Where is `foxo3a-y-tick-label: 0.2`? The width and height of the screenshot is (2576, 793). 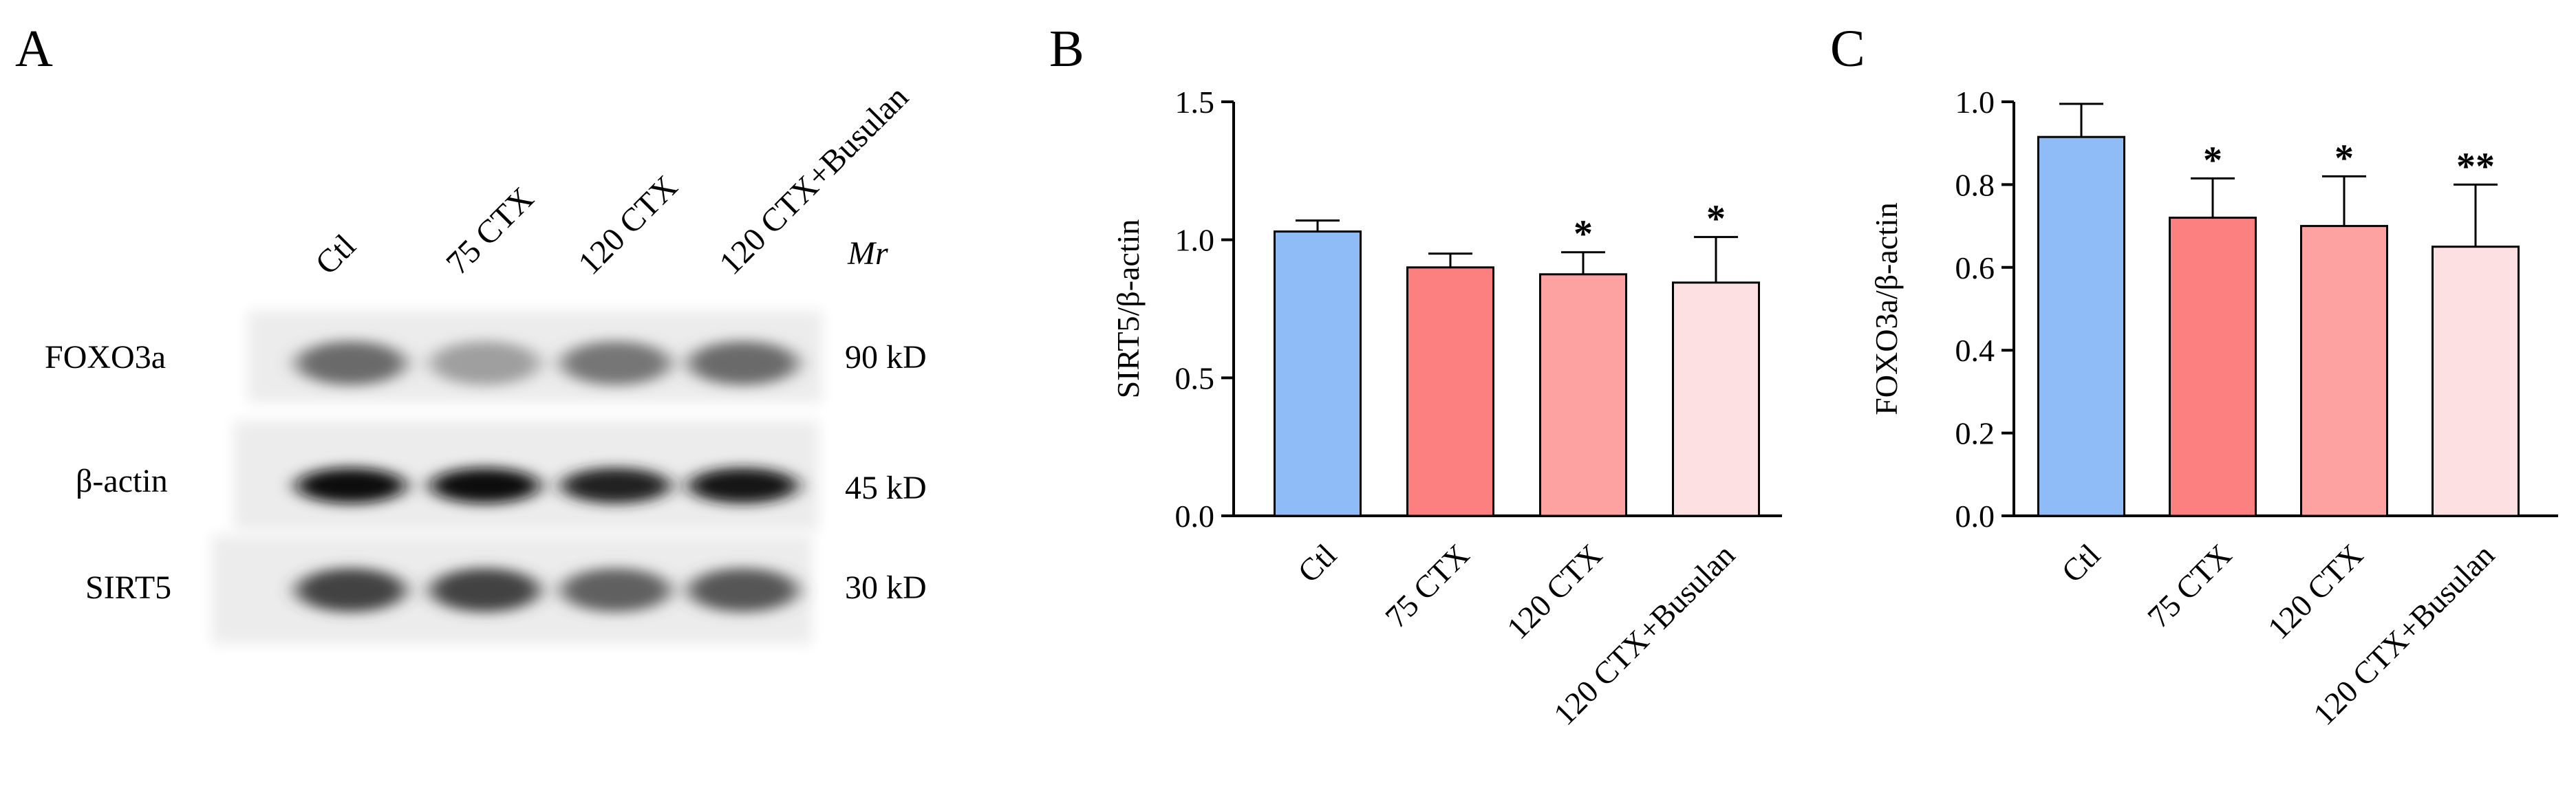 foxo3a-y-tick-label: 0.2 is located at coordinates (1975, 433).